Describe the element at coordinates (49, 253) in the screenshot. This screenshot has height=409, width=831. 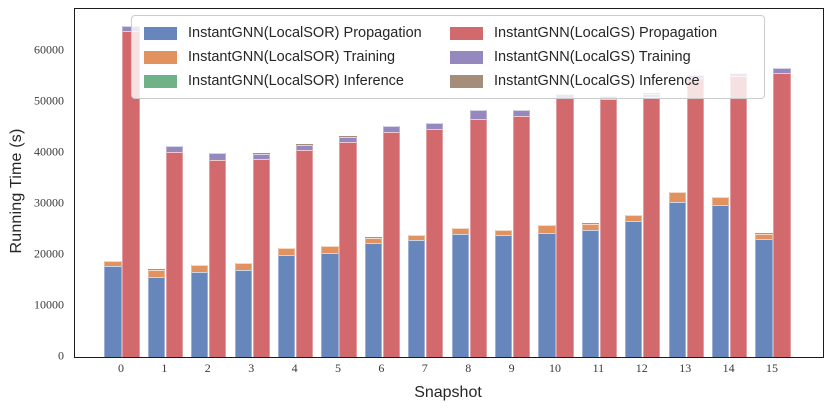
I see `y-tick-label: 20000` at that location.